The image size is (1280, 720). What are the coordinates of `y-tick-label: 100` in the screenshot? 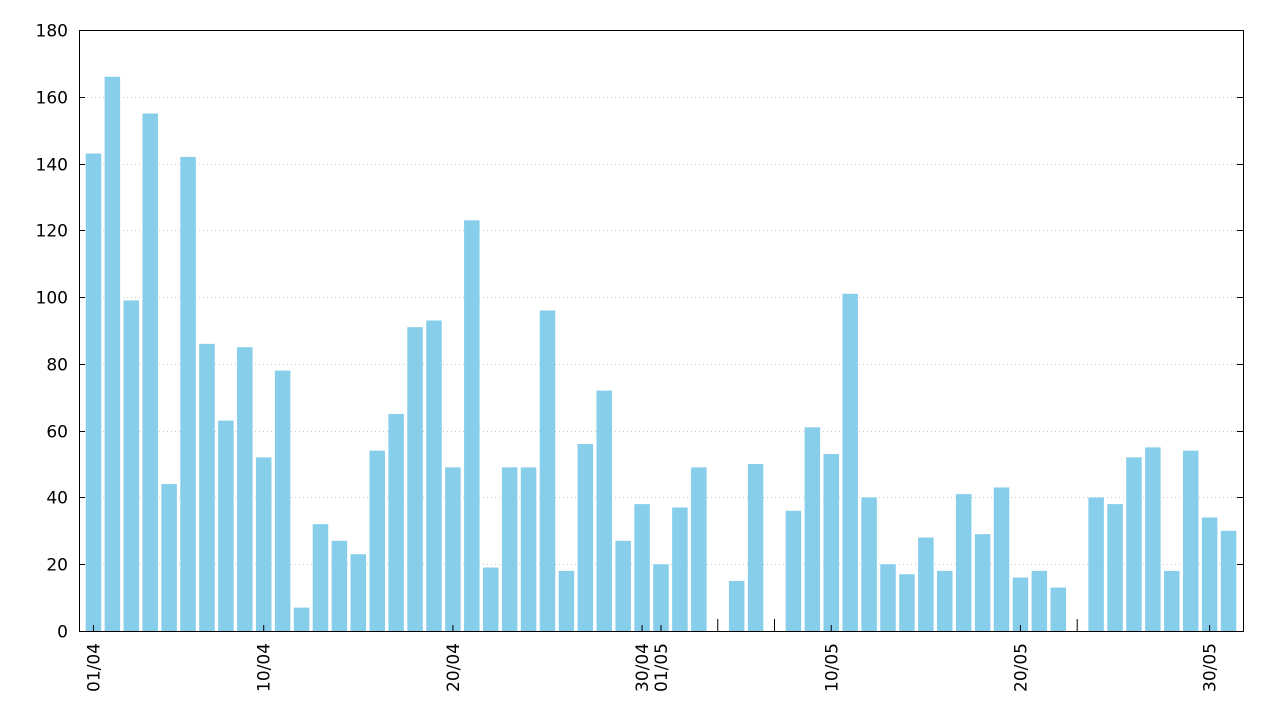 It's located at (52, 299).